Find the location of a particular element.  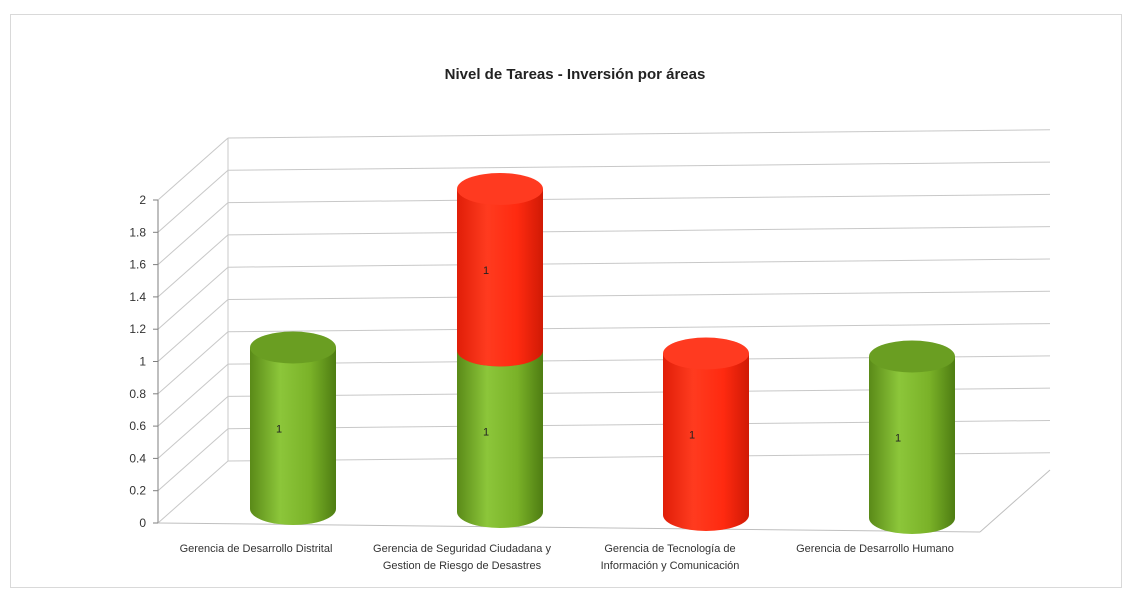

y-tick-label: 1.2 is located at coordinates (137, 329).